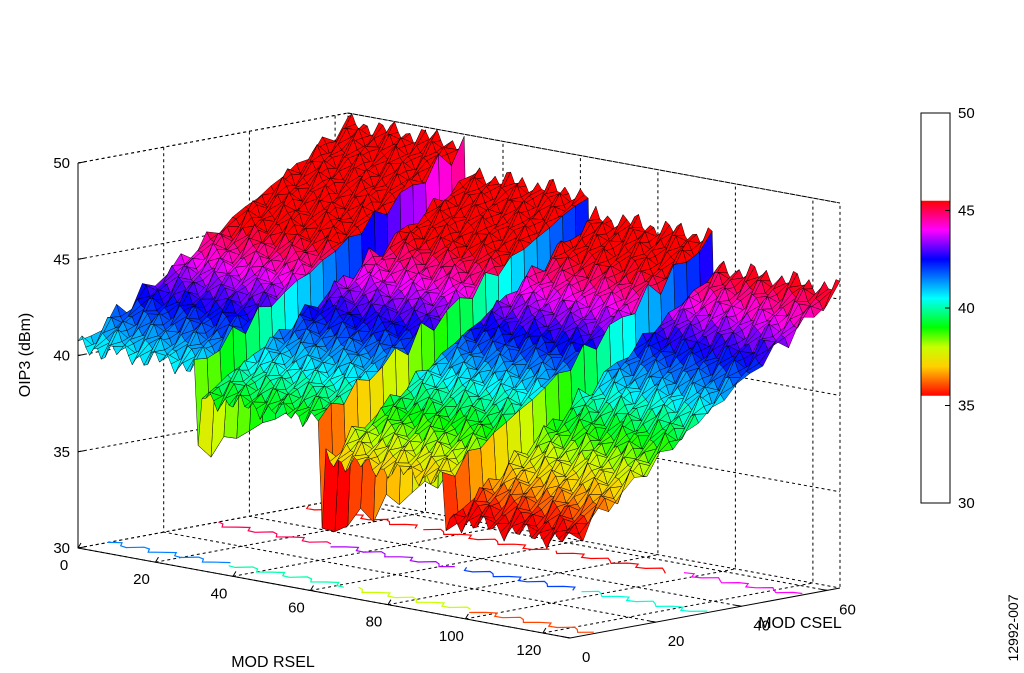  Describe the element at coordinates (61, 163) in the screenshot. I see `z-tick-label: 50` at that location.